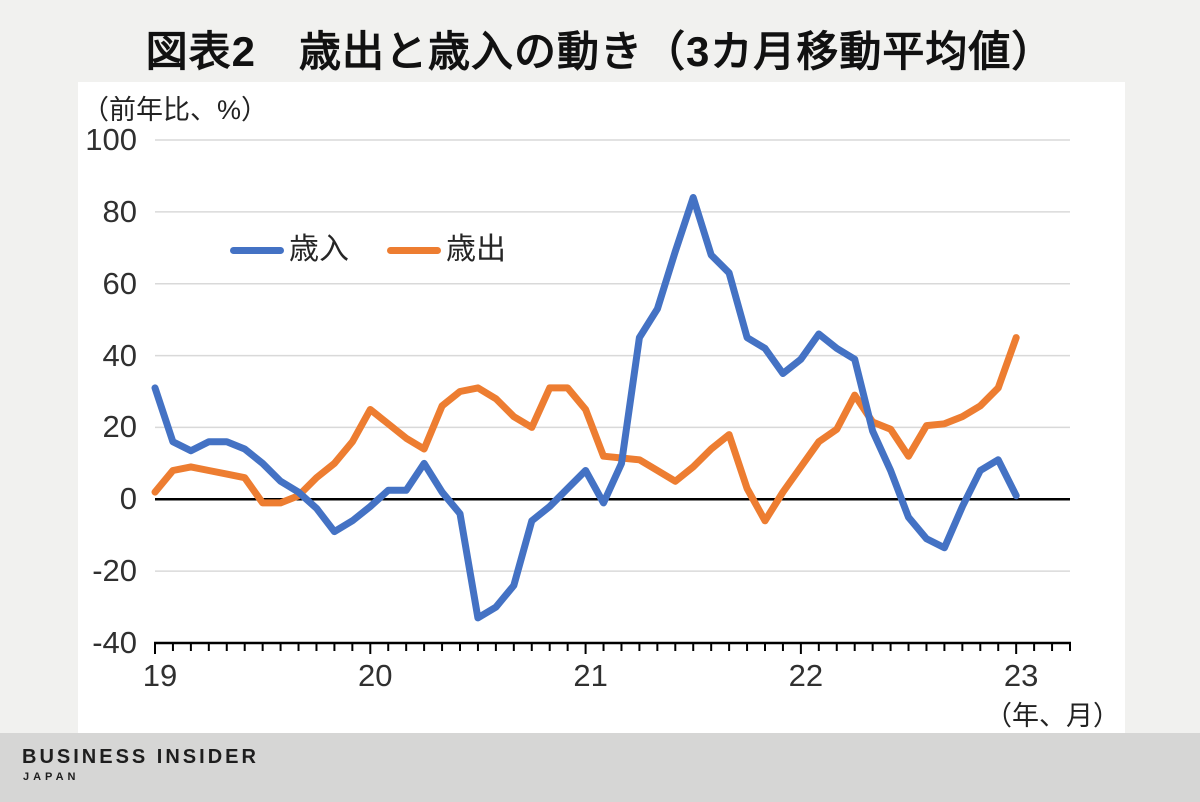 The image size is (1200, 802). Describe the element at coordinates (119, 211) in the screenshot. I see `y-tick-label: 80` at that location.